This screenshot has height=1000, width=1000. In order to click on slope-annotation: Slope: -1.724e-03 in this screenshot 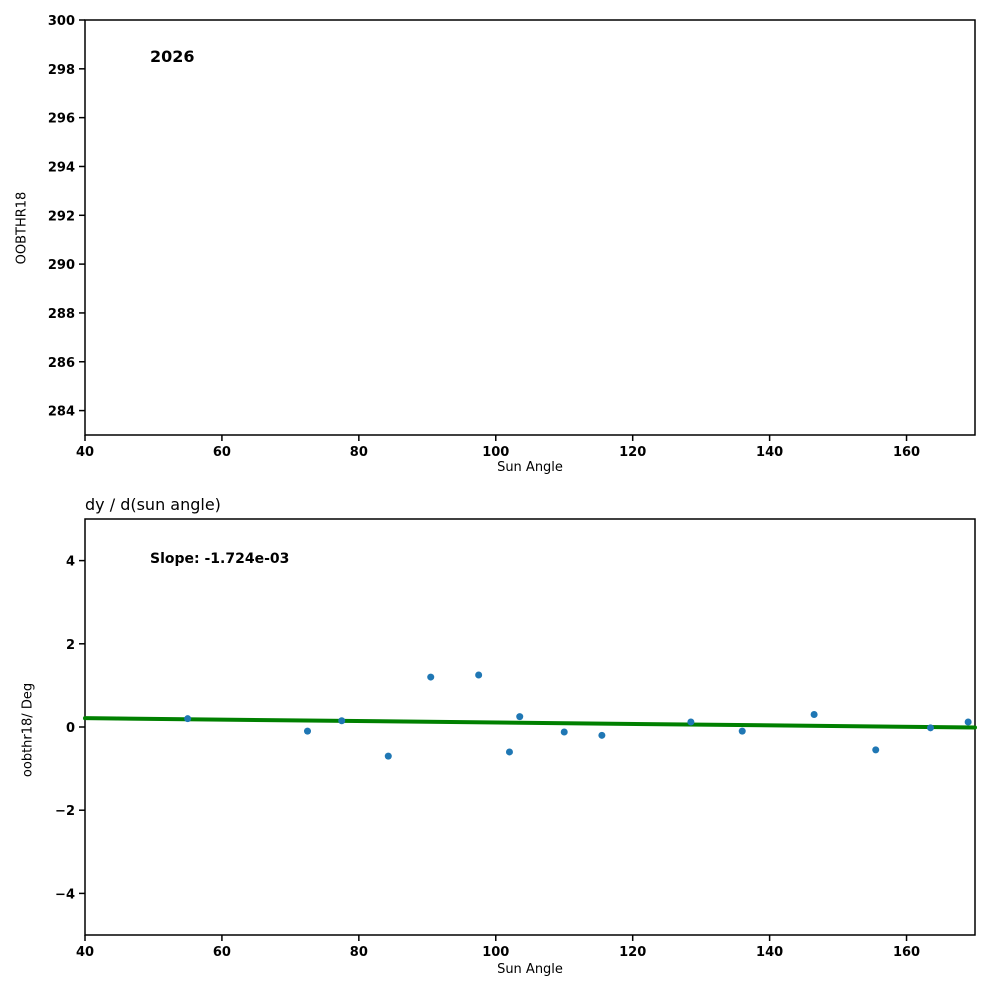, I will do `click(220, 559)`.